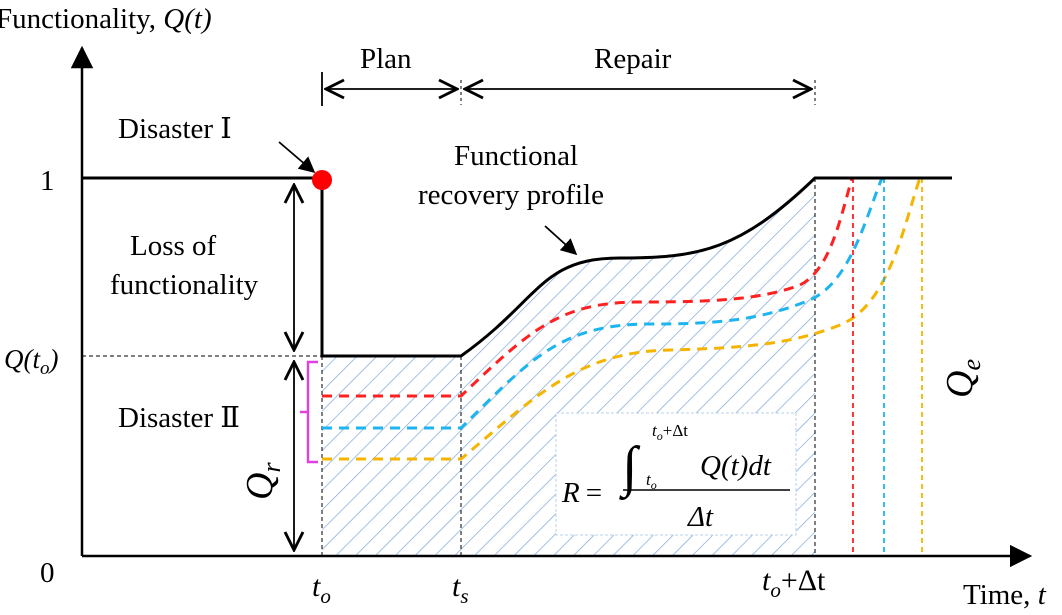  I want to click on qr-label: Qr, so click(262, 481).